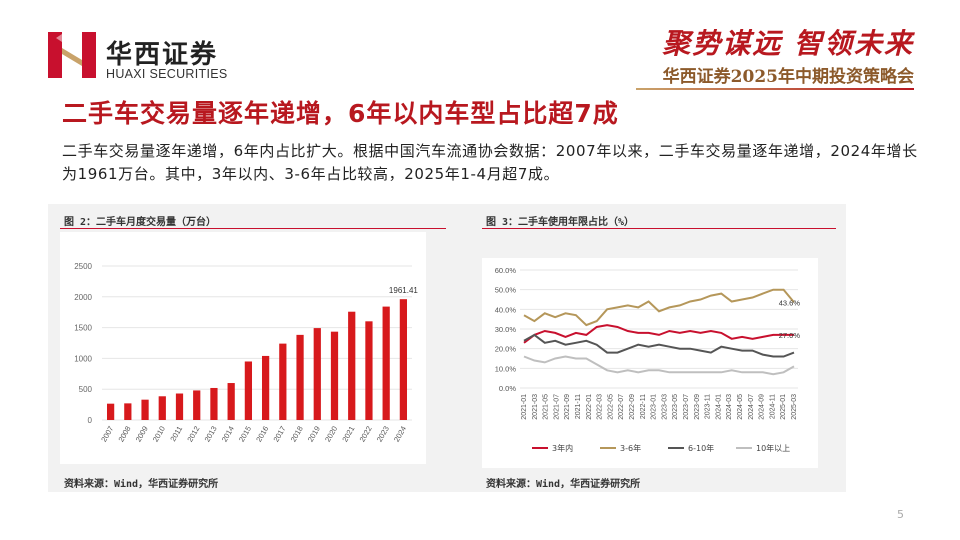 The height and width of the screenshot is (540, 960). Describe the element at coordinates (262, 434) in the screenshot. I see `x-tick-label: 2016` at that location.